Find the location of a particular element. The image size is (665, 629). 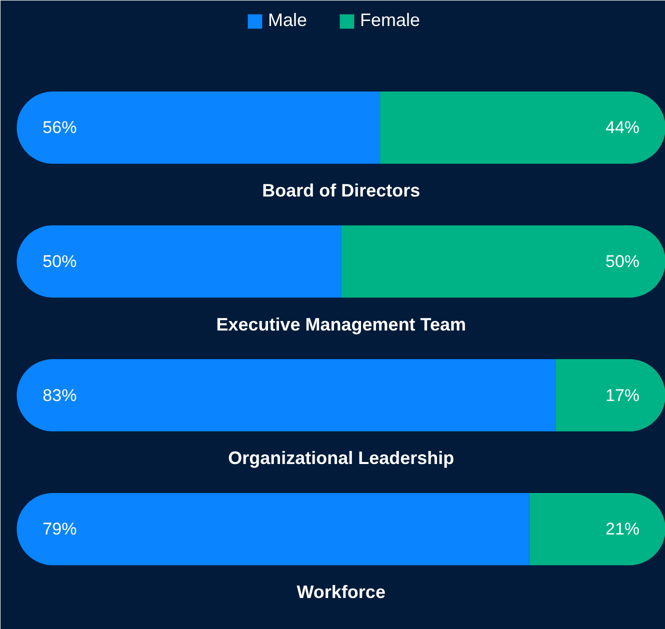

y-tick-label: Organizational Leadership is located at coordinates (341, 458).